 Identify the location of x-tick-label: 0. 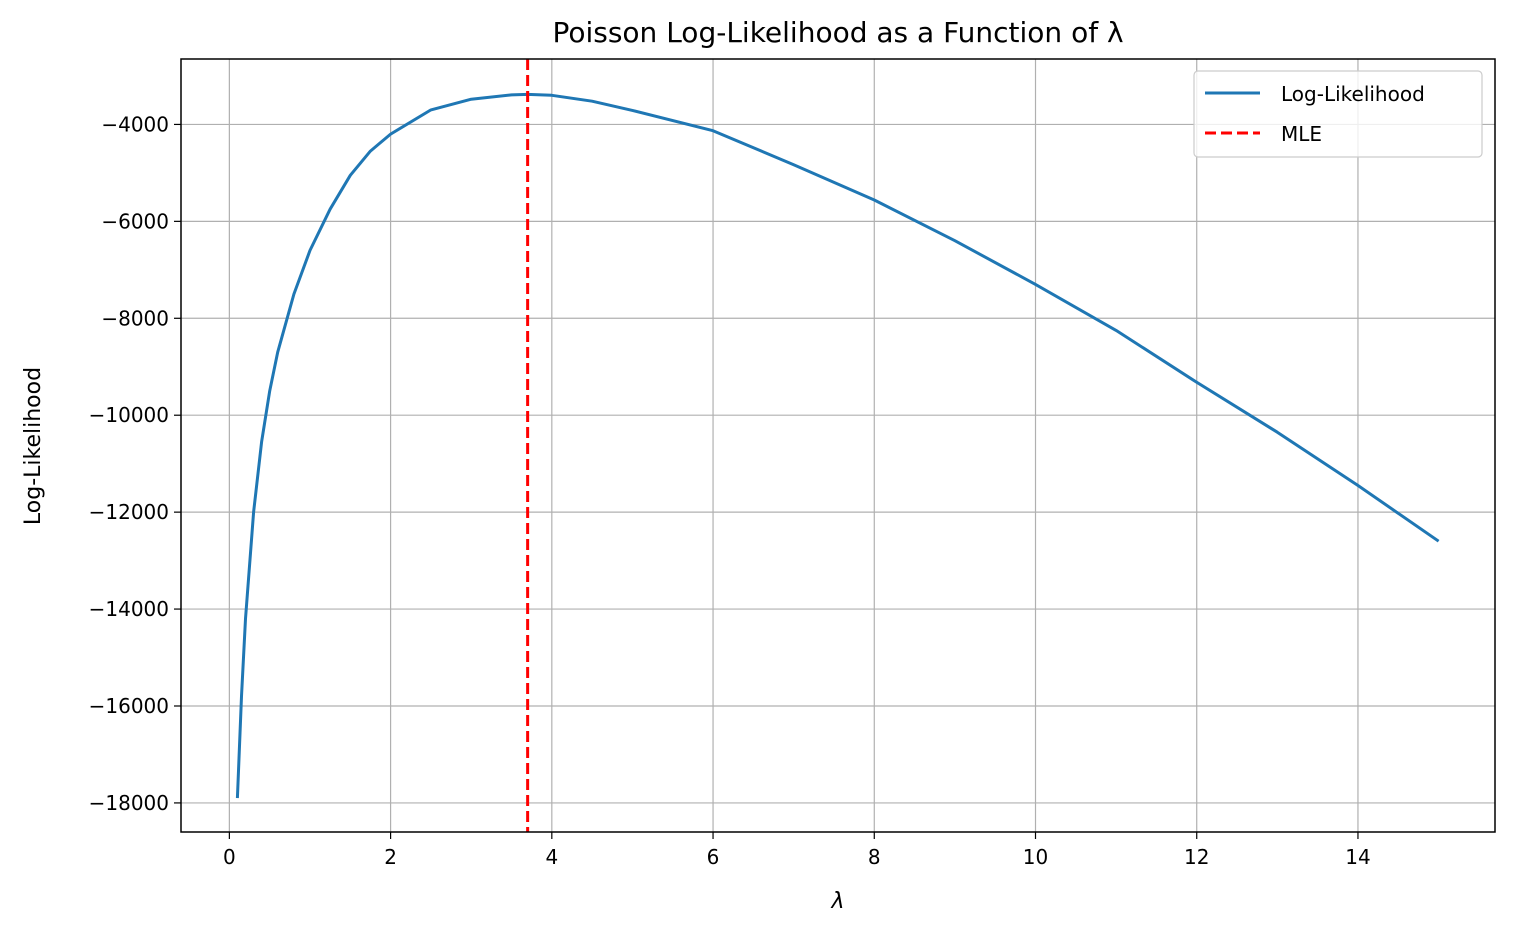
(229, 857).